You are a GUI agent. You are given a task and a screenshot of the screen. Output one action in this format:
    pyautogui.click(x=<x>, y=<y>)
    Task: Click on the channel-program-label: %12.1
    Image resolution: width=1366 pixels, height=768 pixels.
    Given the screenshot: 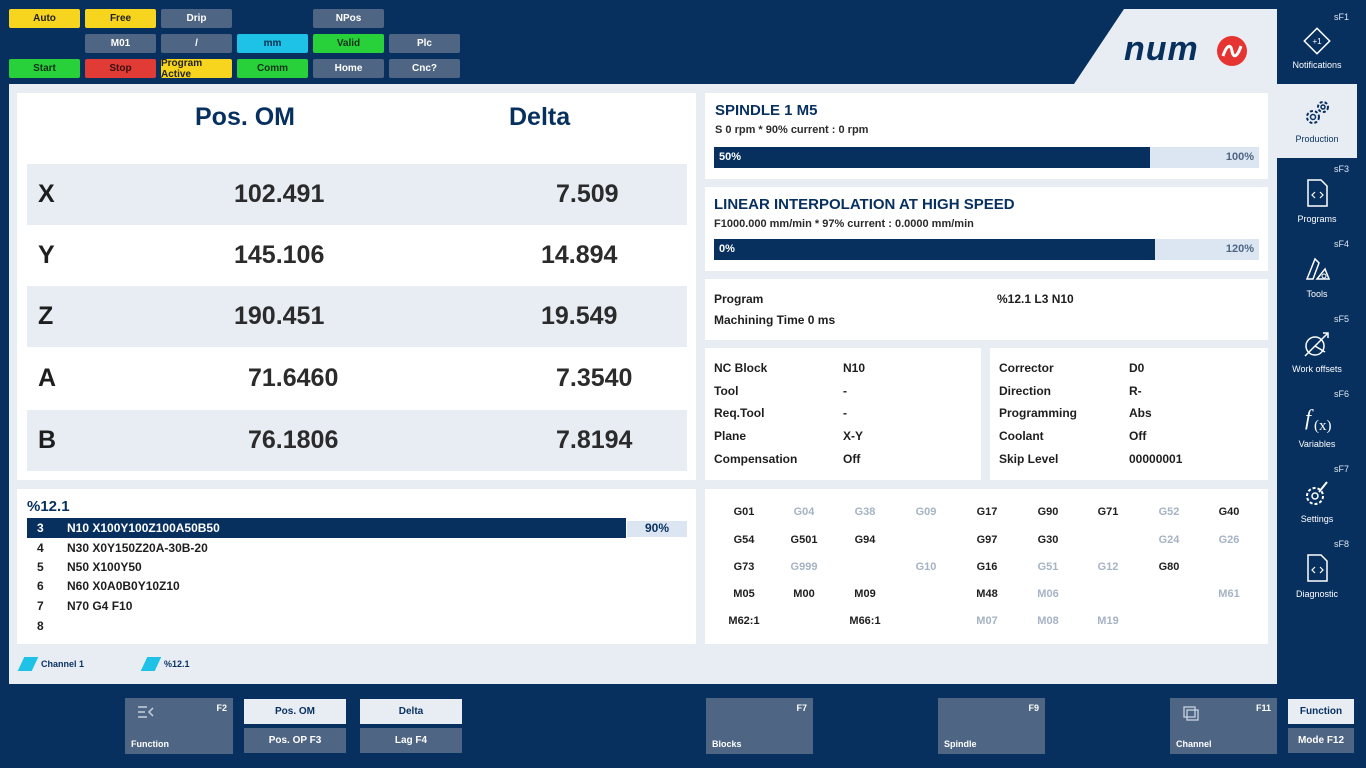 What is the action you would take?
    pyautogui.click(x=177, y=664)
    